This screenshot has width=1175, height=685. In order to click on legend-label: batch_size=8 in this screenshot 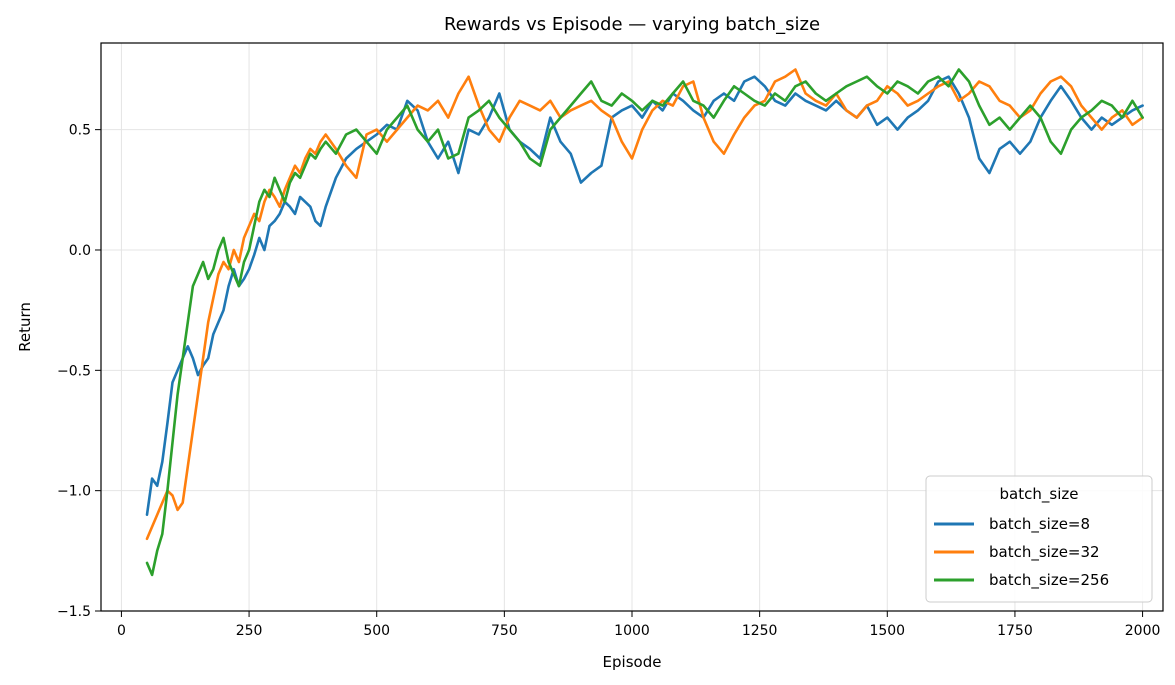, I will do `click(1039, 524)`.